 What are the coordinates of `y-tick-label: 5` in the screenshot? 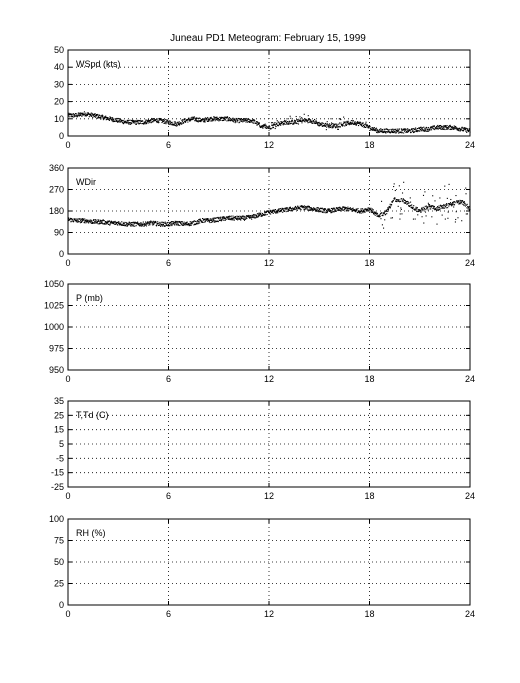 It's located at (61, 444).